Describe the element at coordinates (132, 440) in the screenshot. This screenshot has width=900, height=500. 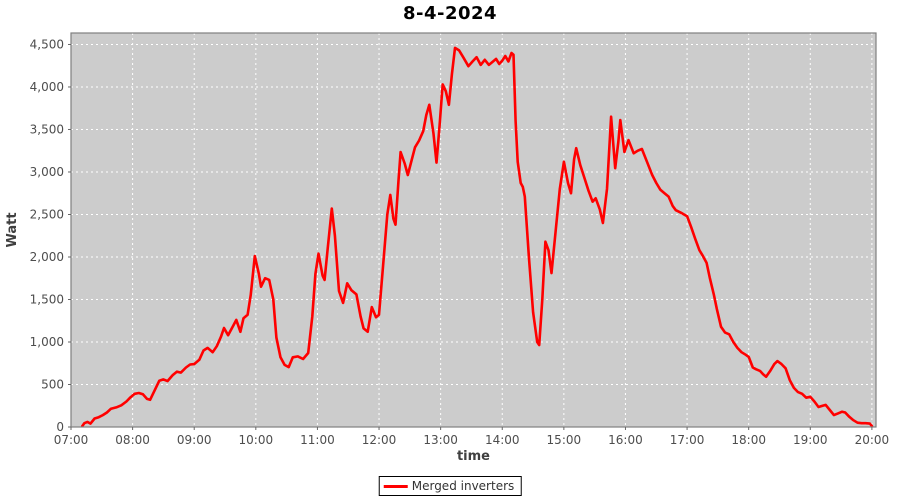
I see `x-tick-label: 08:00` at that location.